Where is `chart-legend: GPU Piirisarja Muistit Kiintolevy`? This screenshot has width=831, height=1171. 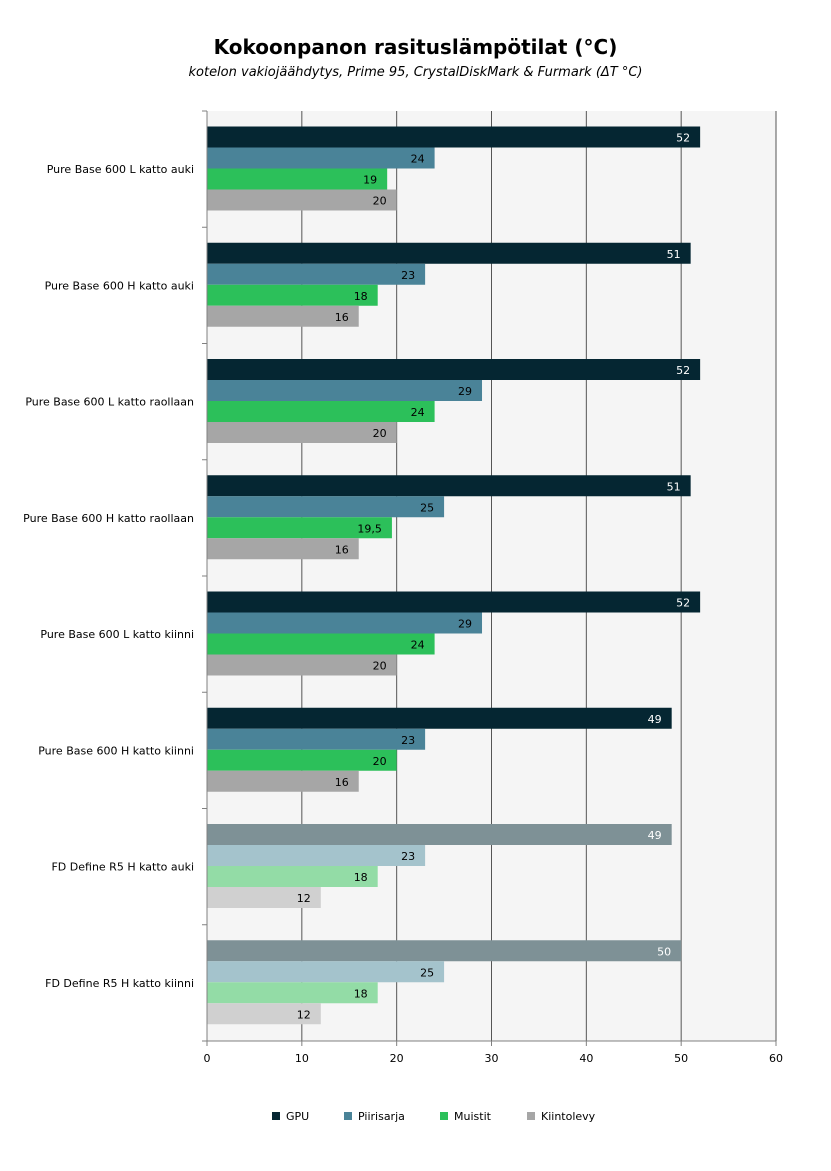
chart-legend: GPU Piirisarja Muistit Kiintolevy is located at coordinates (415, 1118).